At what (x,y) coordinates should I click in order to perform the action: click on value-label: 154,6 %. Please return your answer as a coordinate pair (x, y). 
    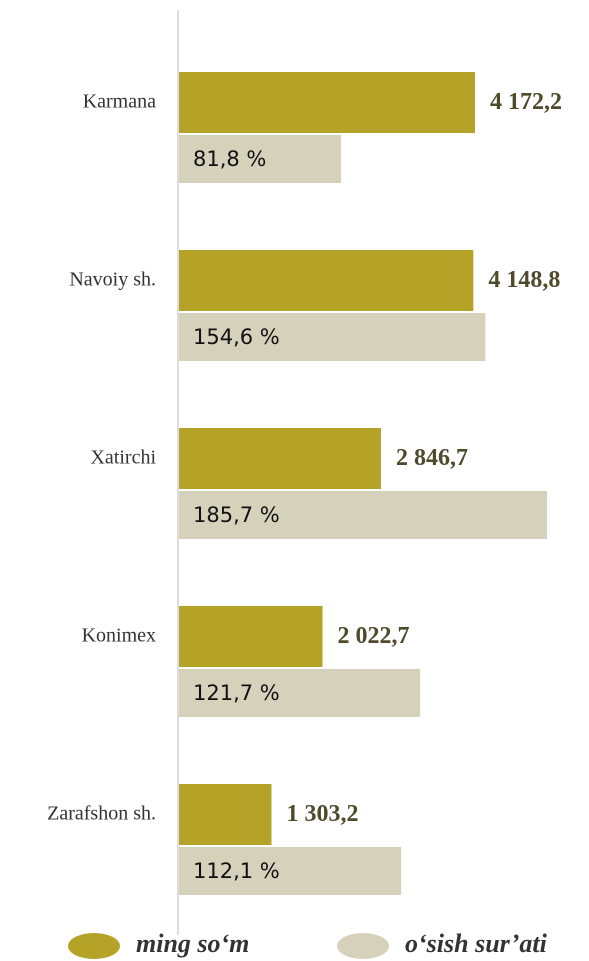
    Looking at the image, I should click on (236, 337).